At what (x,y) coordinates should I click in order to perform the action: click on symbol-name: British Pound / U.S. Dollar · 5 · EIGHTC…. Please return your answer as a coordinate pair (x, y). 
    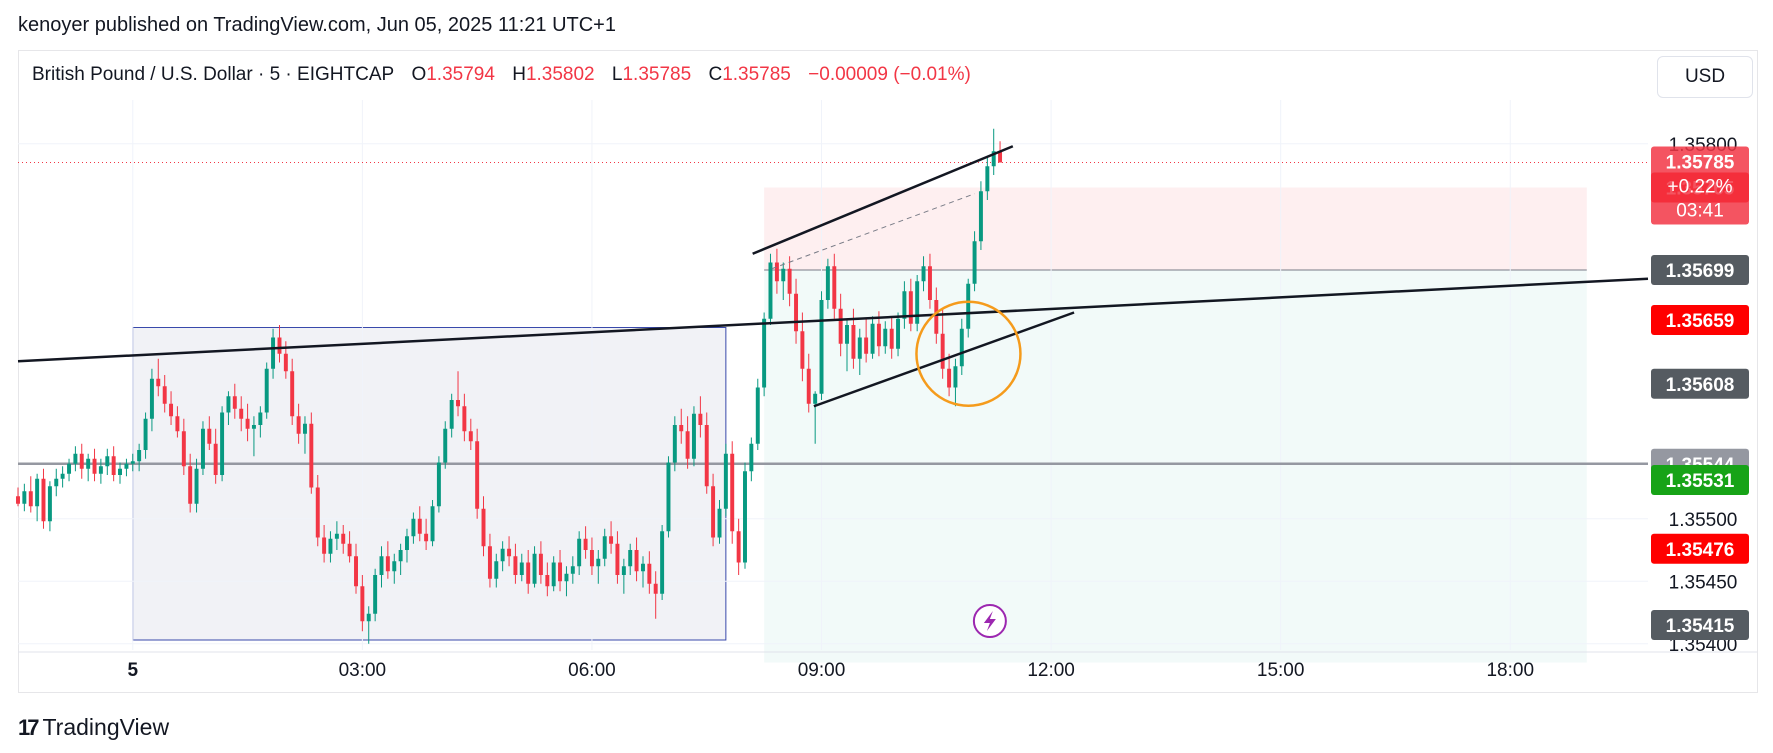
    Looking at the image, I should click on (213, 74).